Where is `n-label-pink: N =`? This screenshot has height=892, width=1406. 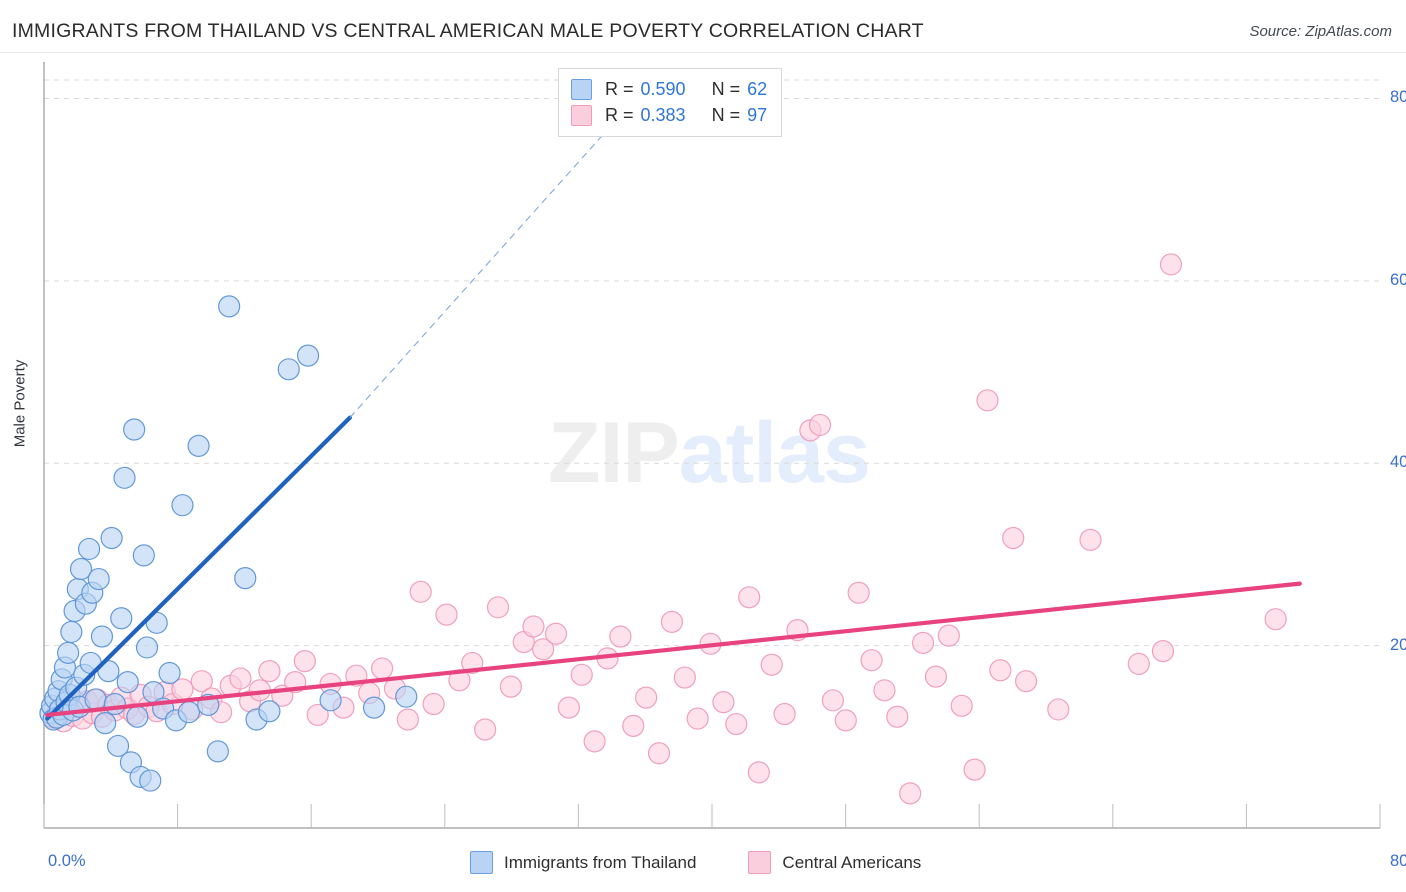 n-label-pink: N = is located at coordinates (726, 114).